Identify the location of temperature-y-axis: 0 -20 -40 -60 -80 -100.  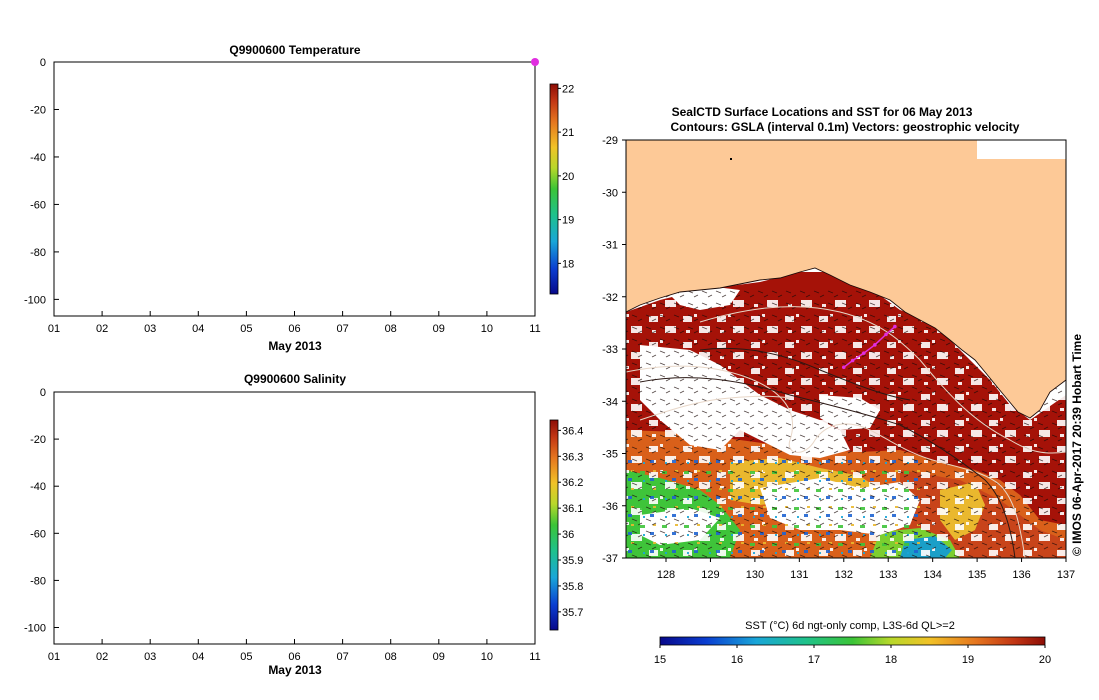
(41, 181).